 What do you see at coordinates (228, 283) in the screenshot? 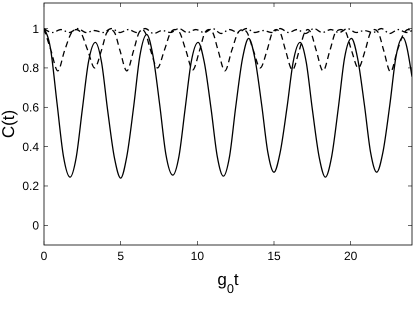
I see `x-axis-title: g$_{0}$t` at bounding box center [228, 283].